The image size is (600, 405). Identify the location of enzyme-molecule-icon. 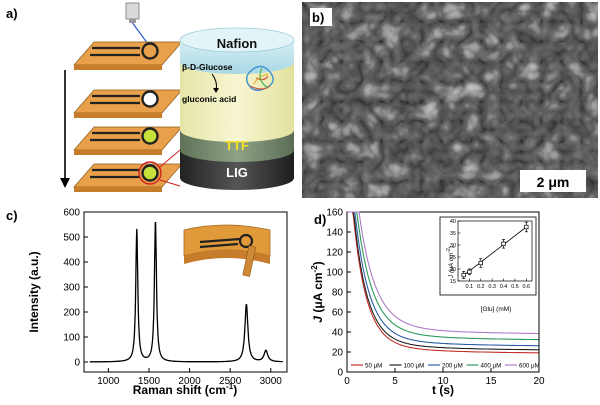
(259, 78).